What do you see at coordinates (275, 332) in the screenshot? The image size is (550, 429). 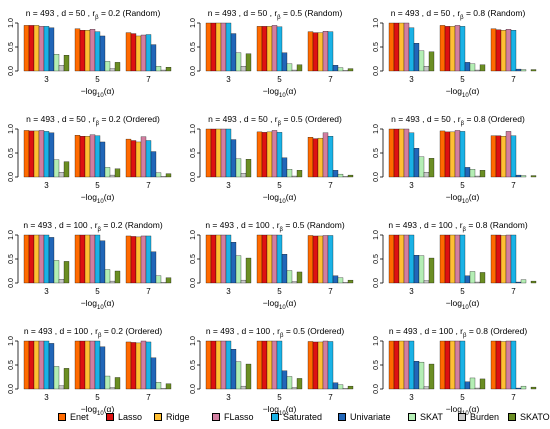 I see `panel-title: n = 493 , d = 100 , rβ = 0.5 (Ordered)` at bounding box center [275, 332].